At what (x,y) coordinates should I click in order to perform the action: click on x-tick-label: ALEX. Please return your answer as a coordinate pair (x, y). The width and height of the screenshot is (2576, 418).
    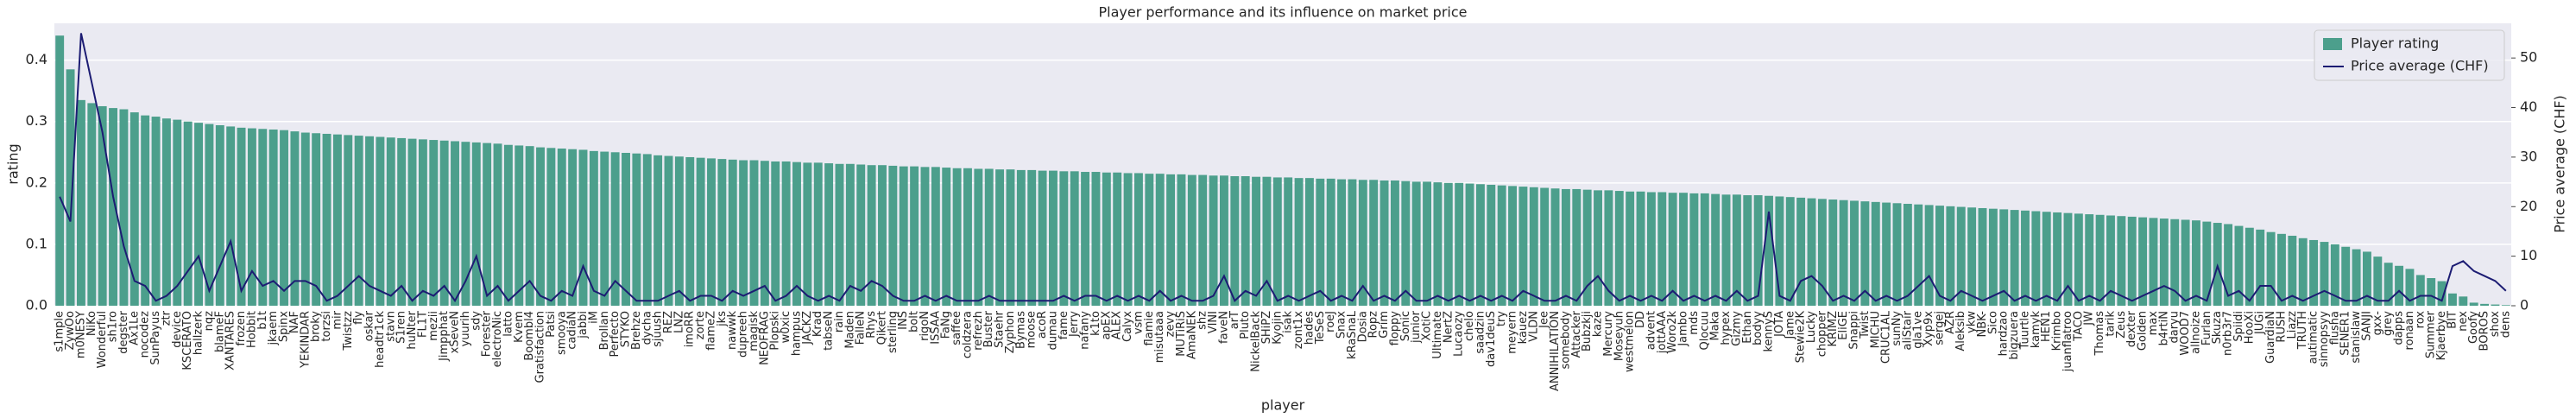
    Looking at the image, I should click on (1117, 325).